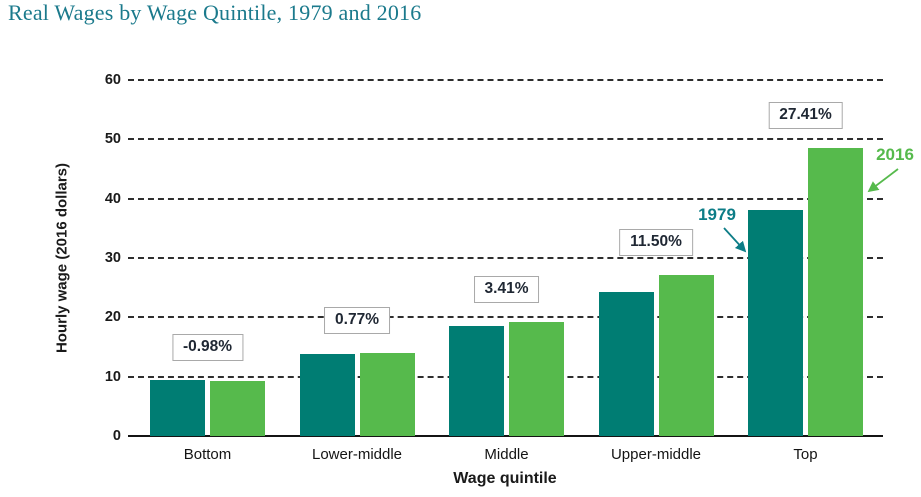 This screenshot has height=497, width=921. Describe the element at coordinates (207, 454) in the screenshot. I see `category-label-bottom: Bottom` at that location.